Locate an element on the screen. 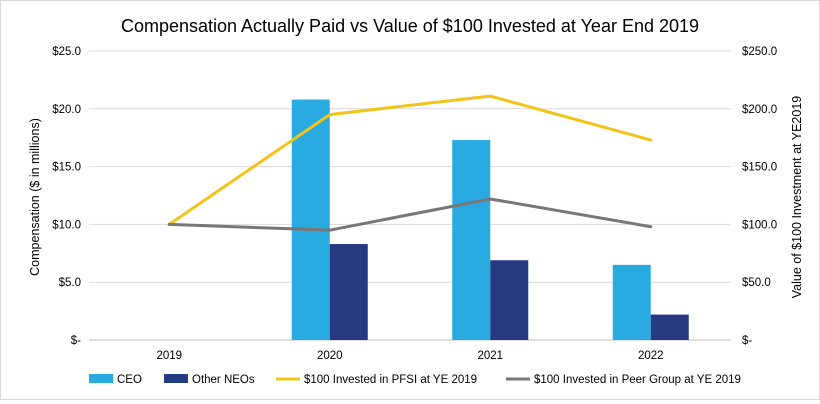  line-peer-group is located at coordinates (410, 214).